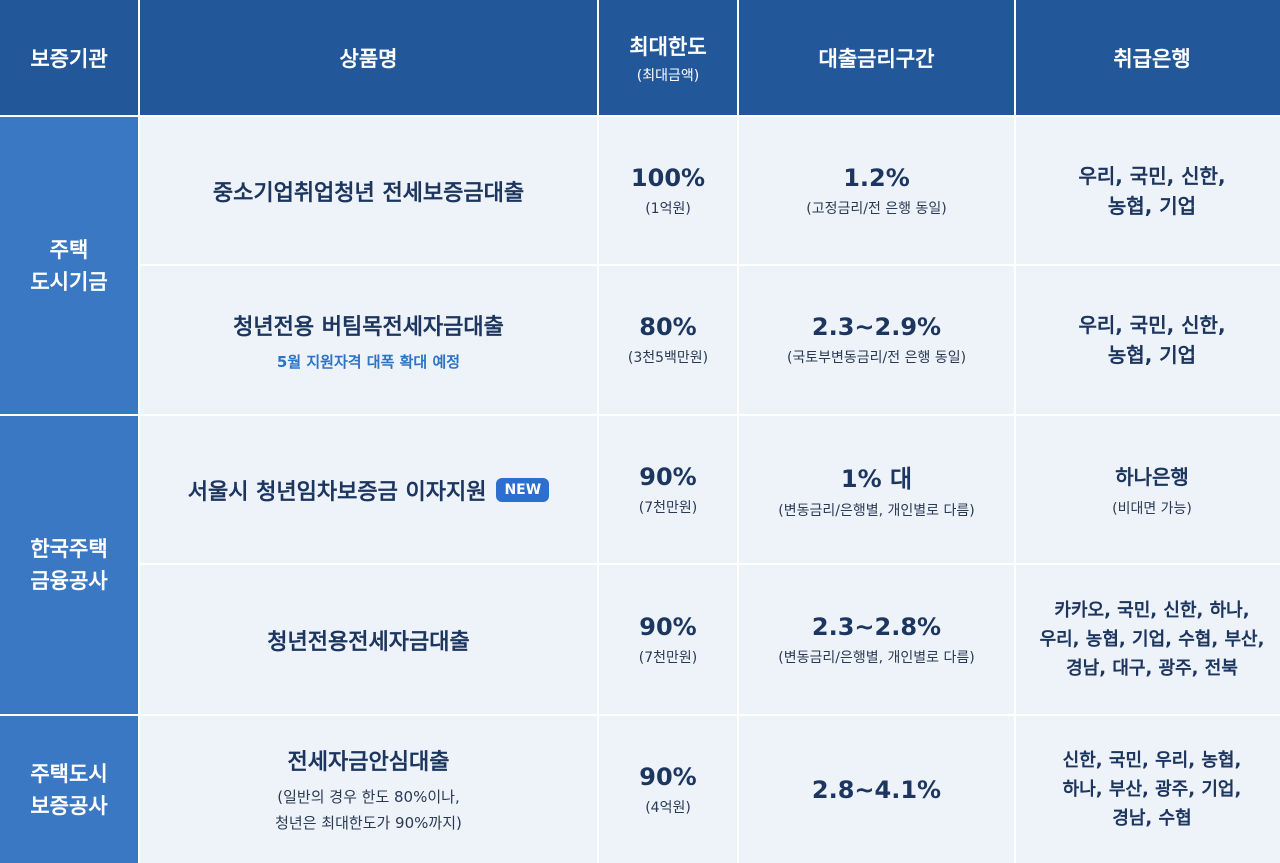  I want to click on table-row-rate: 2.3~2.9% (국토부변동금리/전 은행 동일), so click(876, 340).